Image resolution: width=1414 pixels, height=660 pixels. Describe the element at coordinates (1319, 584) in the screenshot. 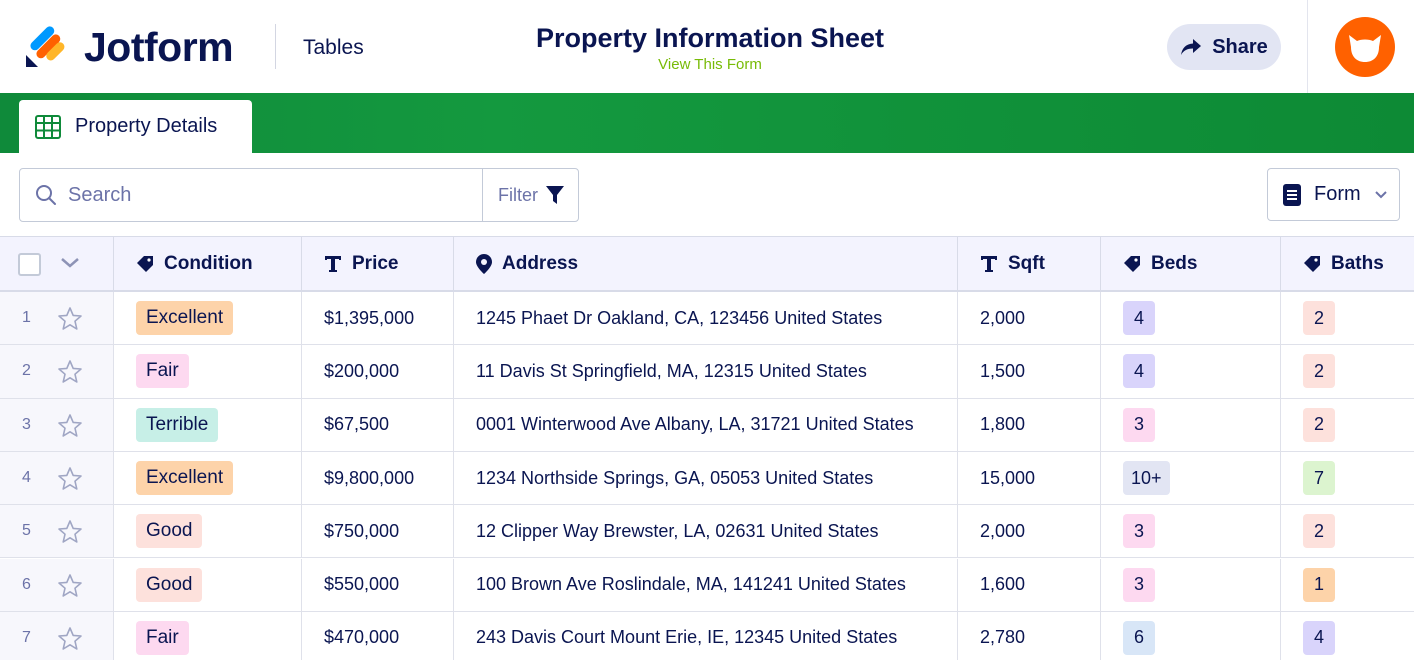

I see `baths-badge: 1` at that location.